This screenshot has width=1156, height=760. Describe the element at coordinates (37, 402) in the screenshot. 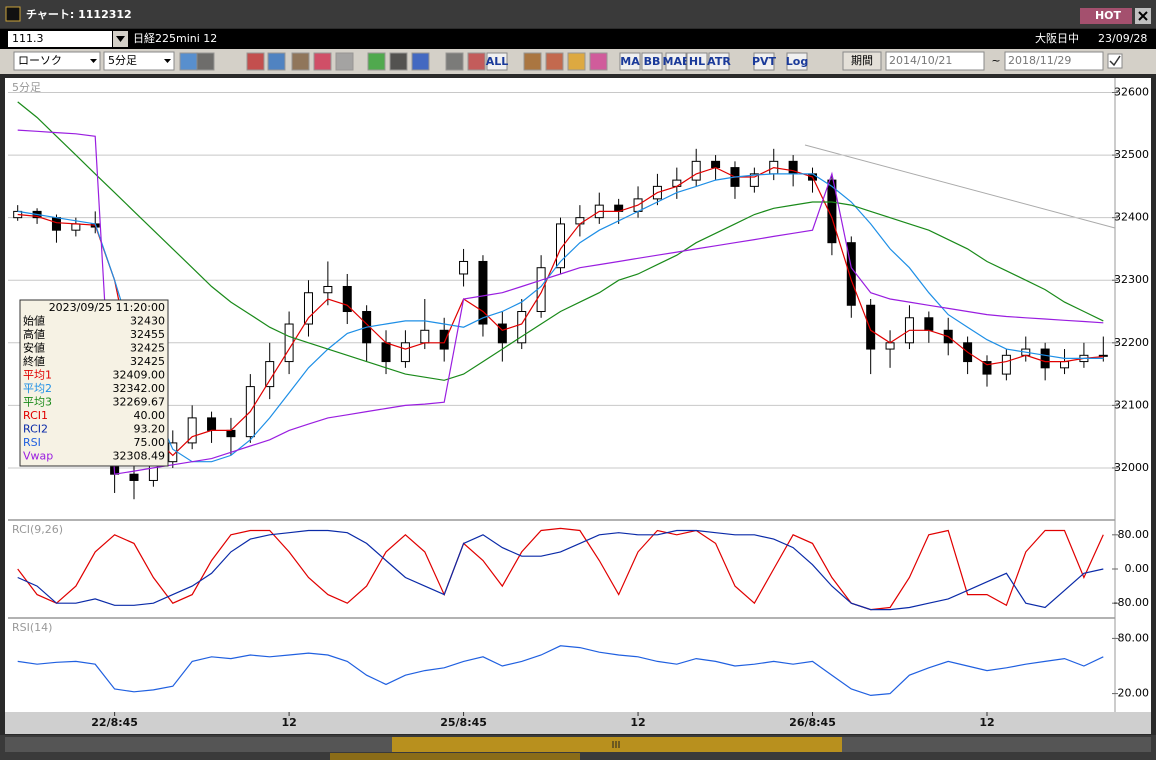

I see `info-label: 平均3` at that location.